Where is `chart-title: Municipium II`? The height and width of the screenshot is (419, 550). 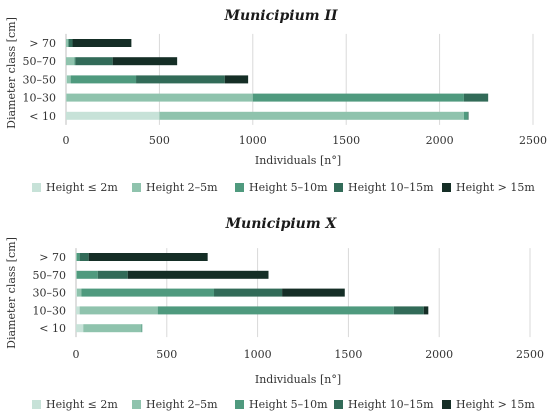
chart-title: Municipium II is located at coordinates (280, 16).